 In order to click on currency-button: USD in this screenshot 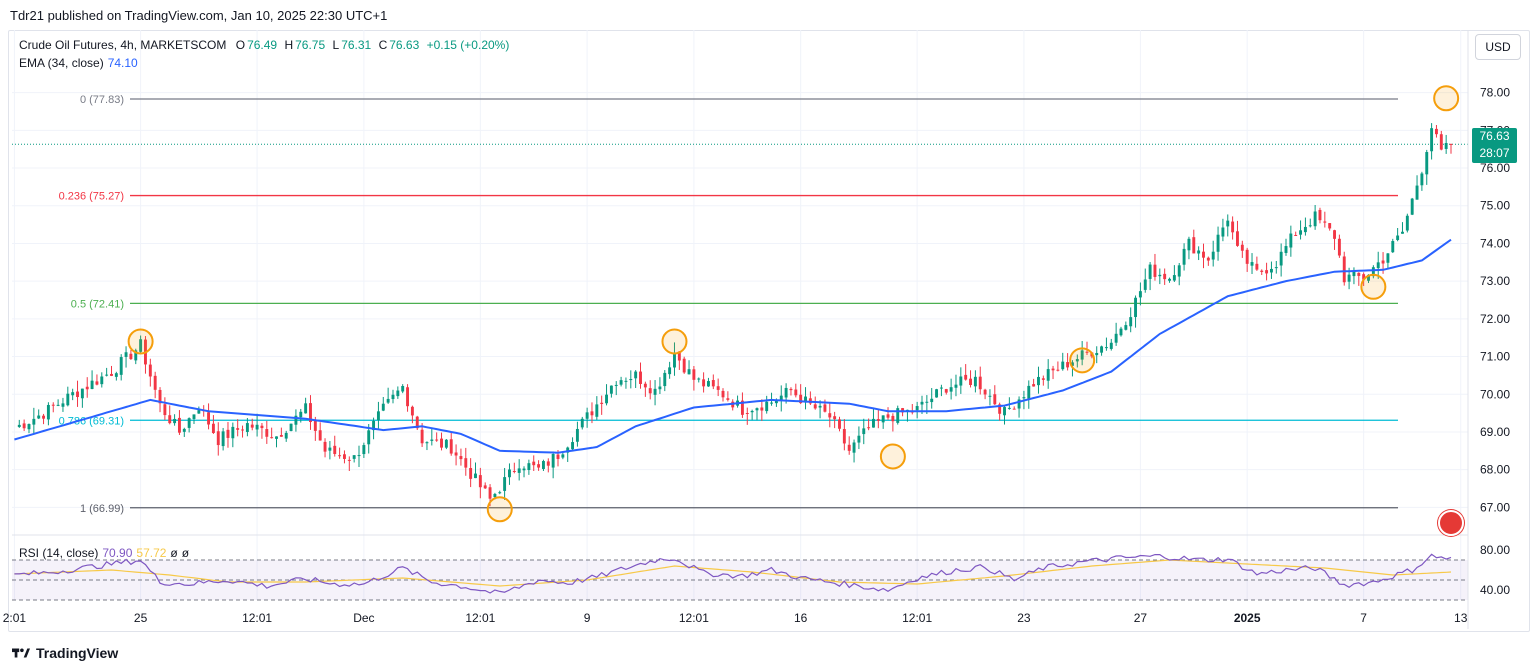, I will do `click(1498, 47)`.